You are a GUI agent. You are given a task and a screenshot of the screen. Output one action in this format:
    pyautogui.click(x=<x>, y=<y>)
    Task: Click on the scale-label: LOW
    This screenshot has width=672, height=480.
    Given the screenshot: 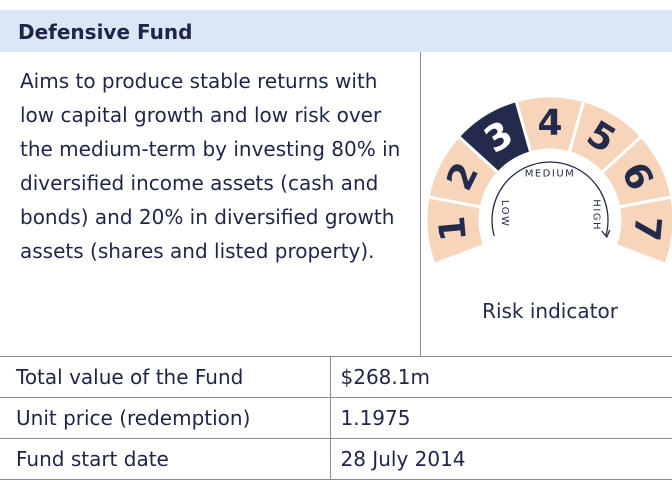 What is the action you would take?
    pyautogui.click(x=504, y=213)
    